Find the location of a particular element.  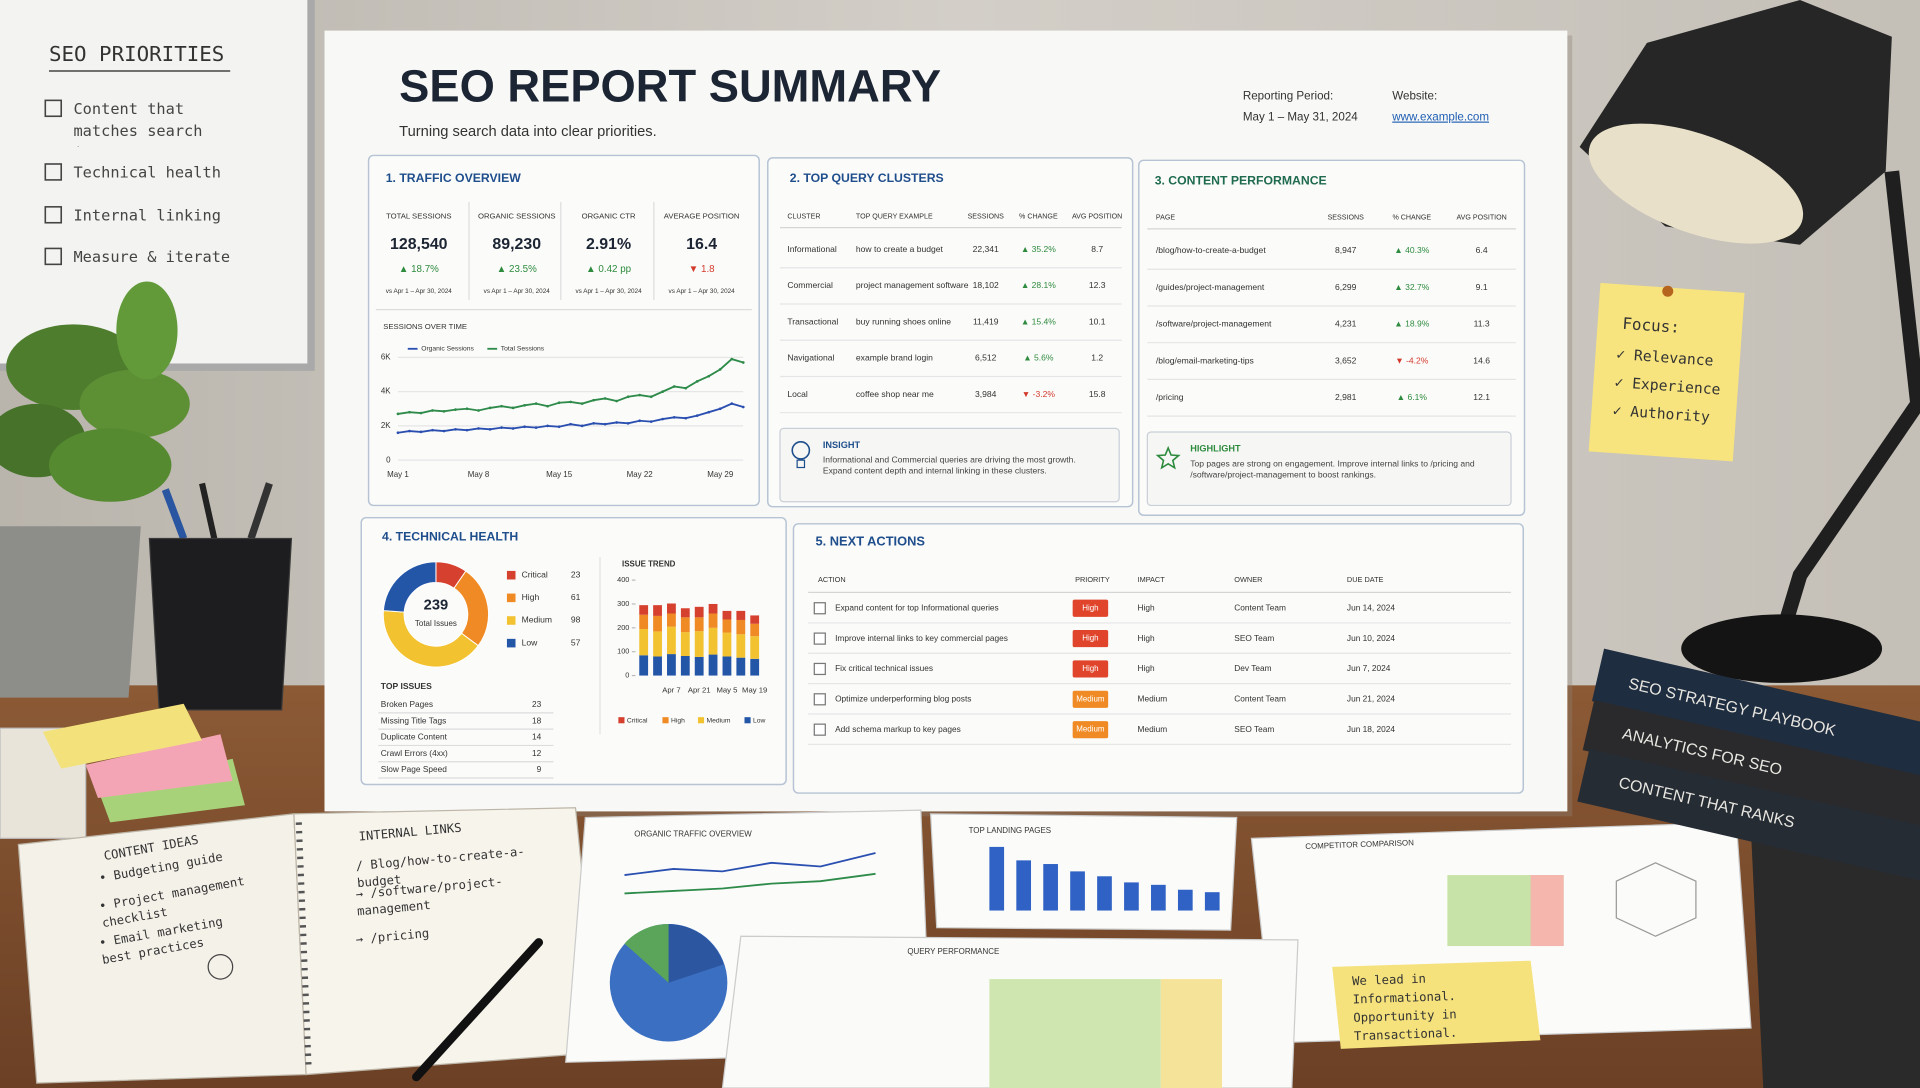

table-cell: ▲ 5.6% is located at coordinates (1038, 358).